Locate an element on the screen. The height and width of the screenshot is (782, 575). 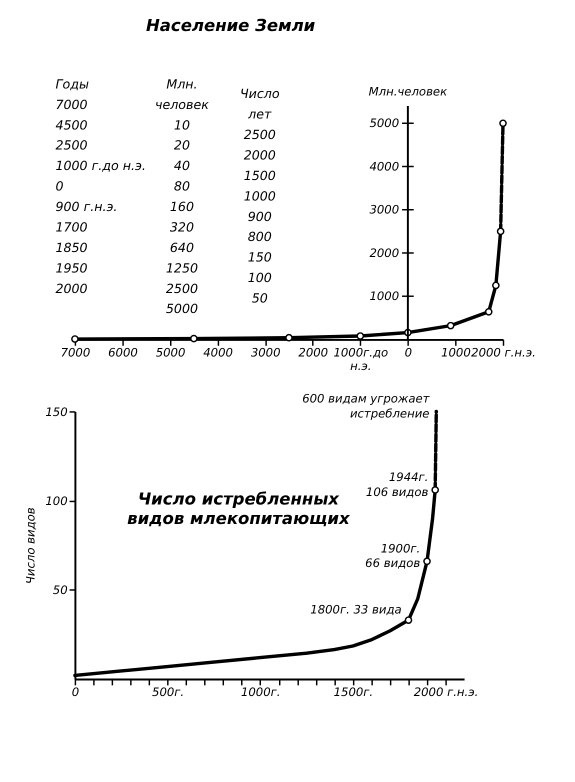
x-tick-label: 500г. is located at coordinates (168, 692).